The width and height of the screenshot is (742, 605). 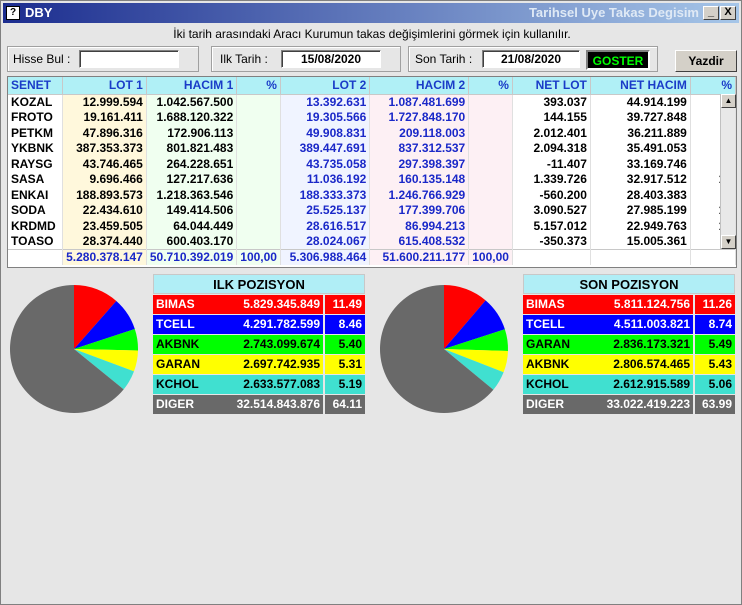 What do you see at coordinates (640, 86) in the screenshot?
I see `col-header-nethacim: NET HACIM` at bounding box center [640, 86].